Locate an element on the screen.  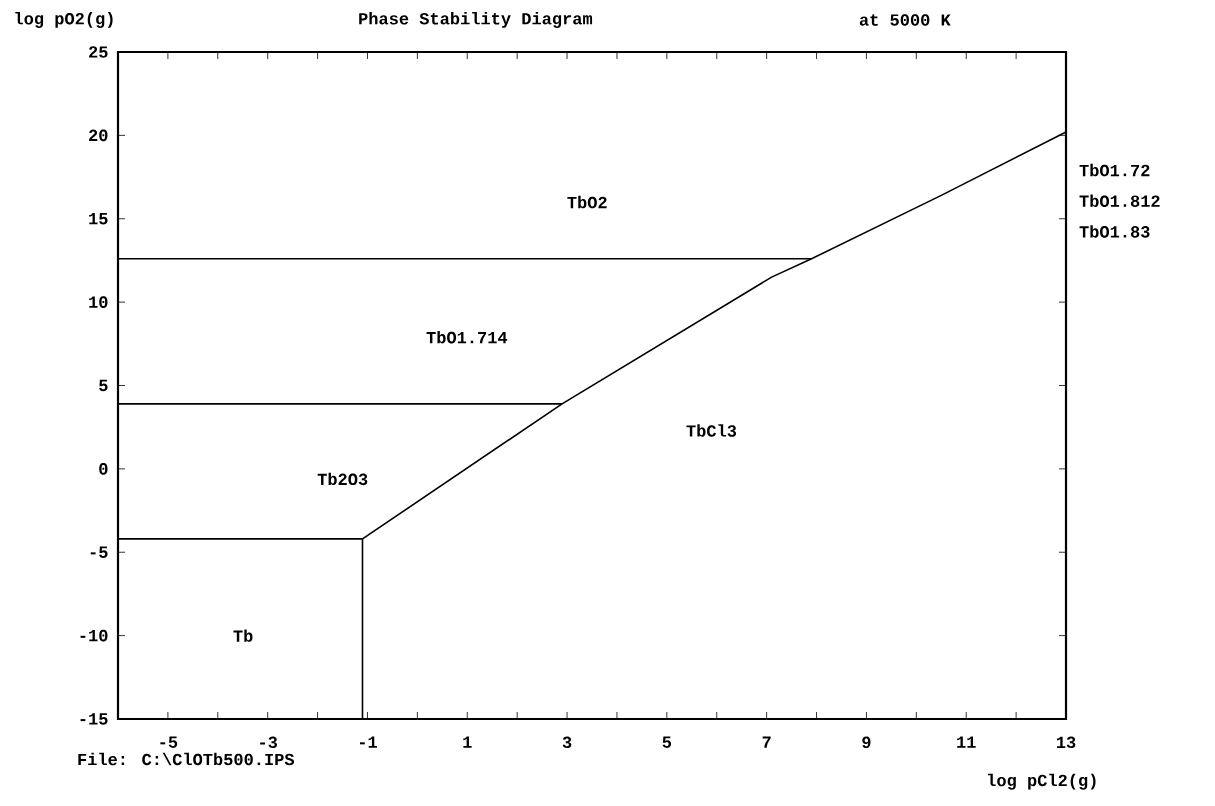
chart-title: Phase Stability Diagram is located at coordinates (476, 20).